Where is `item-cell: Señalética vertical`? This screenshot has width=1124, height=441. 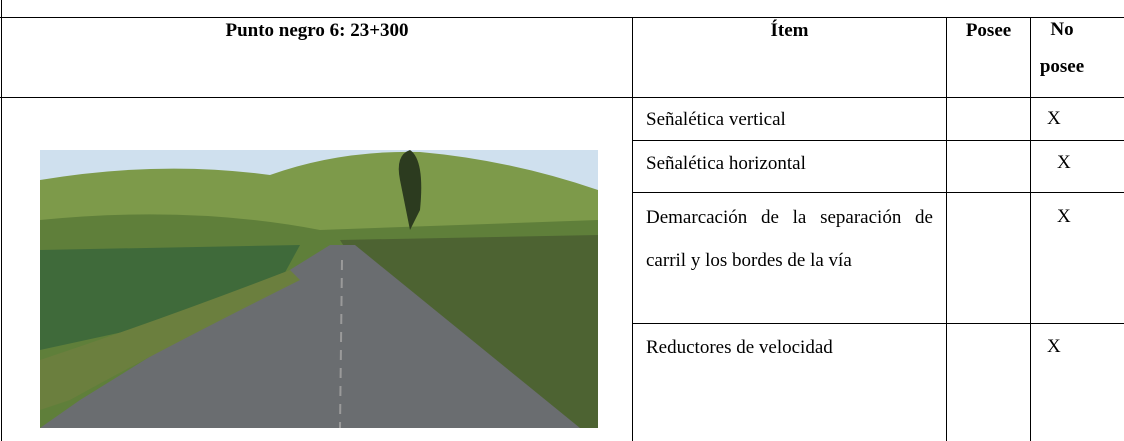 item-cell: Señalética vertical is located at coordinates (716, 119).